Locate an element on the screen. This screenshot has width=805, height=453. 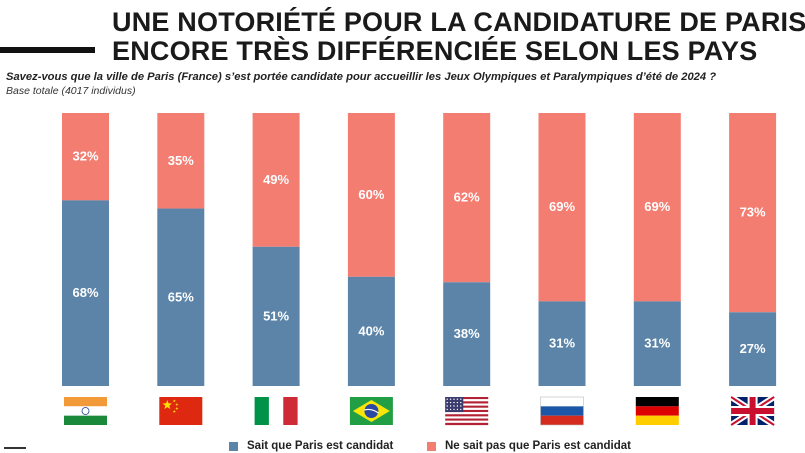
label-not-knows-6: 69% is located at coordinates (657, 206).